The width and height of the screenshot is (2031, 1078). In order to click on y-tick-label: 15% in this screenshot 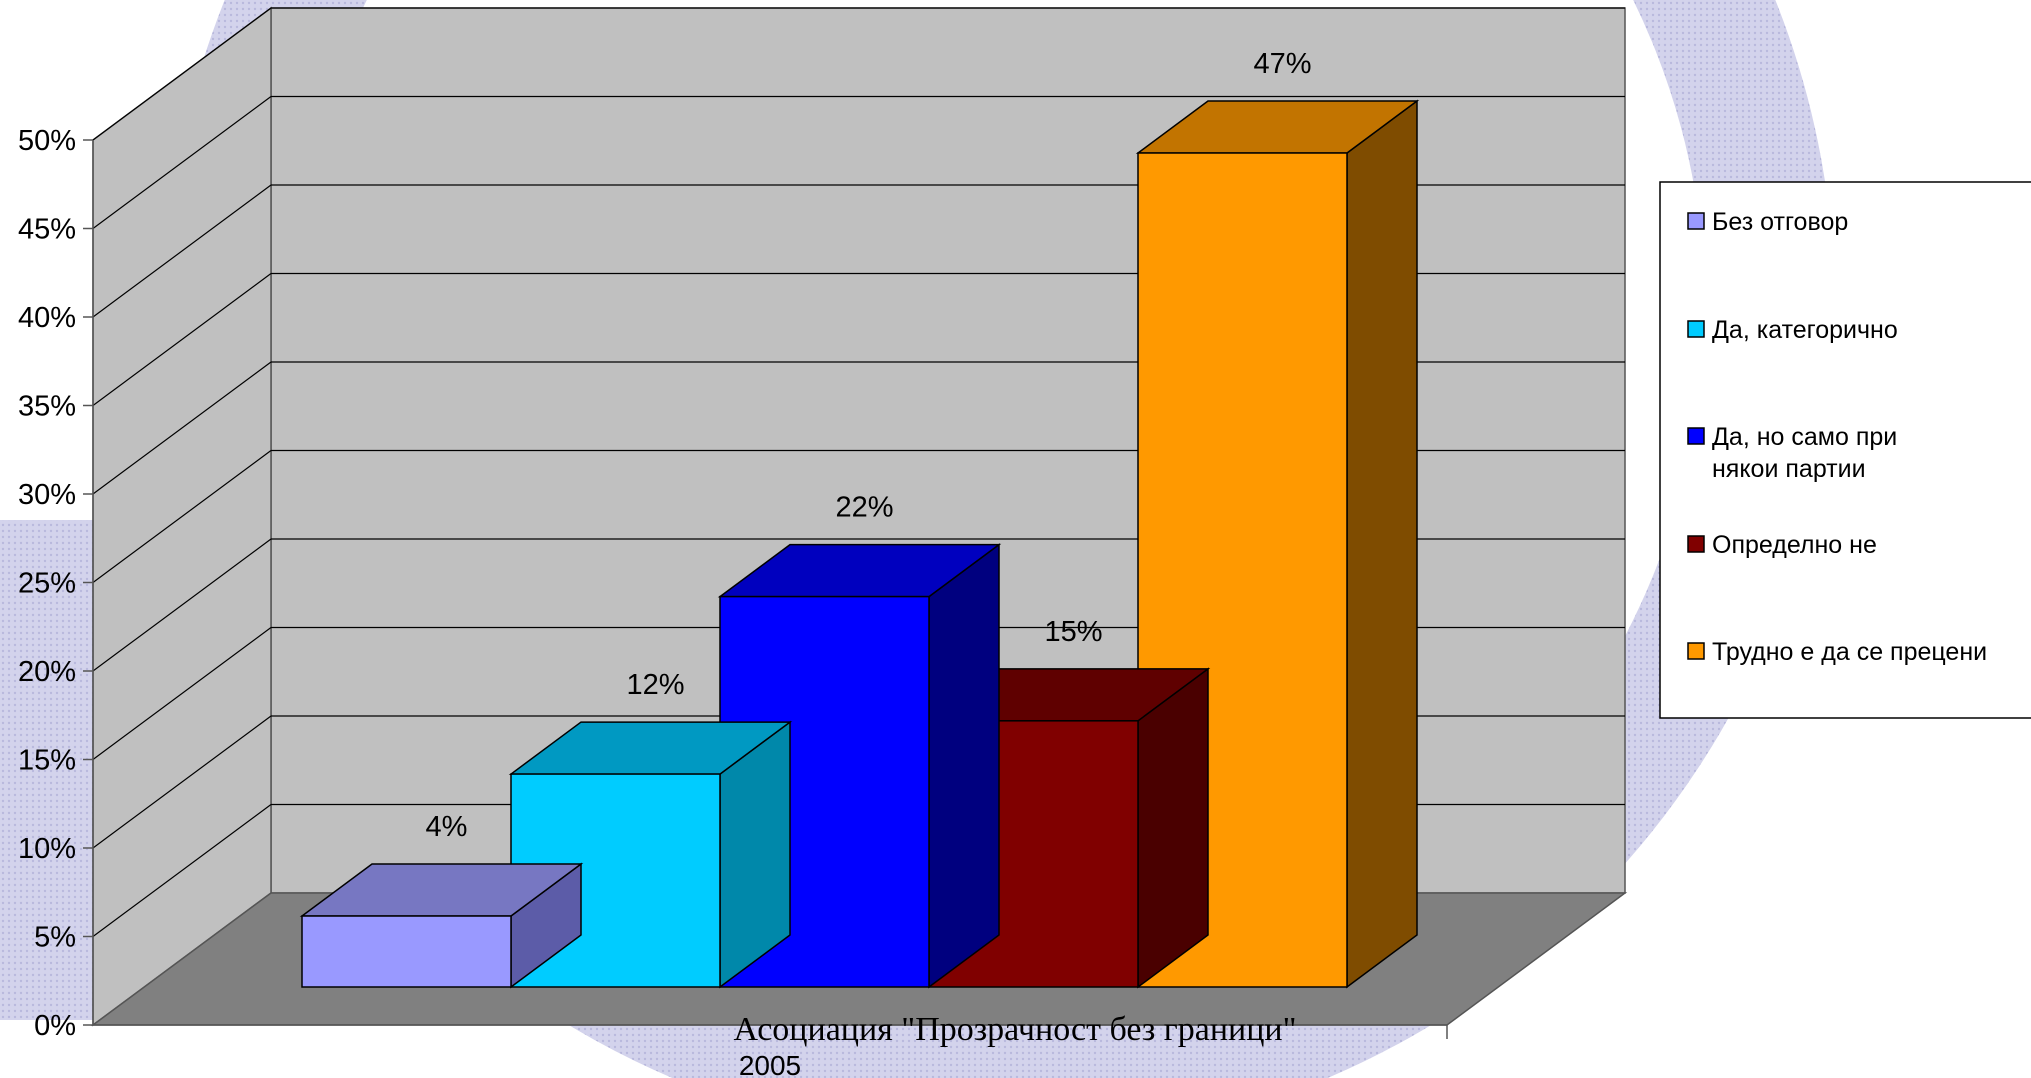, I will do `click(47, 761)`.